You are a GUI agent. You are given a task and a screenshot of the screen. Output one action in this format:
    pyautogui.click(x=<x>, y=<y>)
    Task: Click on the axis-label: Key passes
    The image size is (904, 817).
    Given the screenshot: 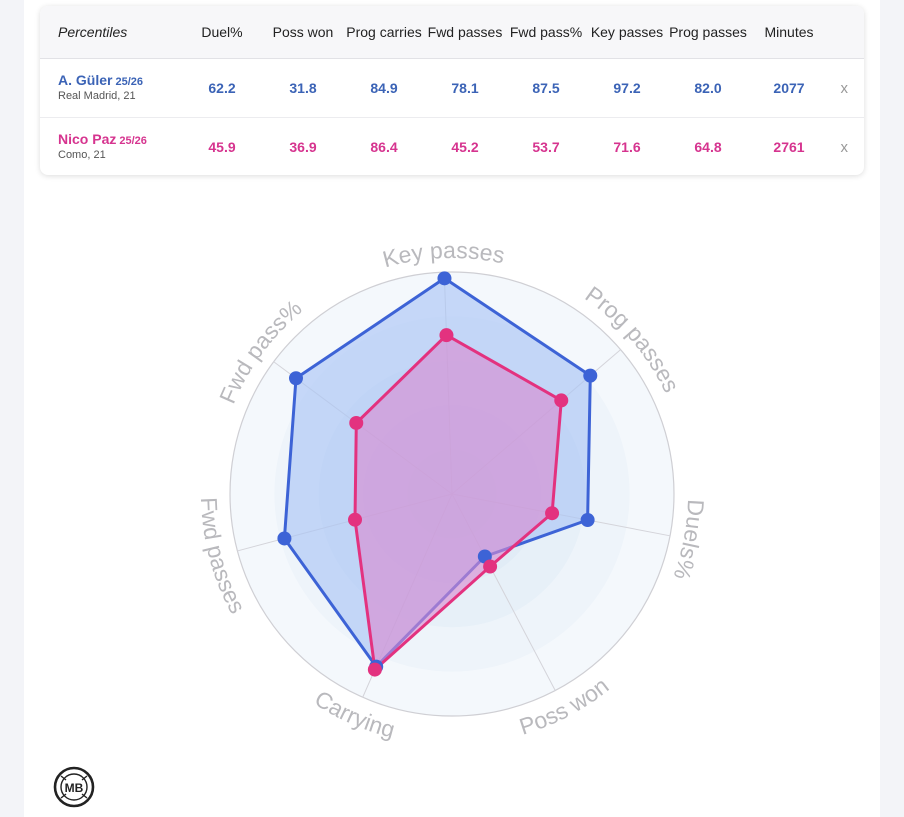 What is the action you would take?
    pyautogui.click(x=443, y=254)
    